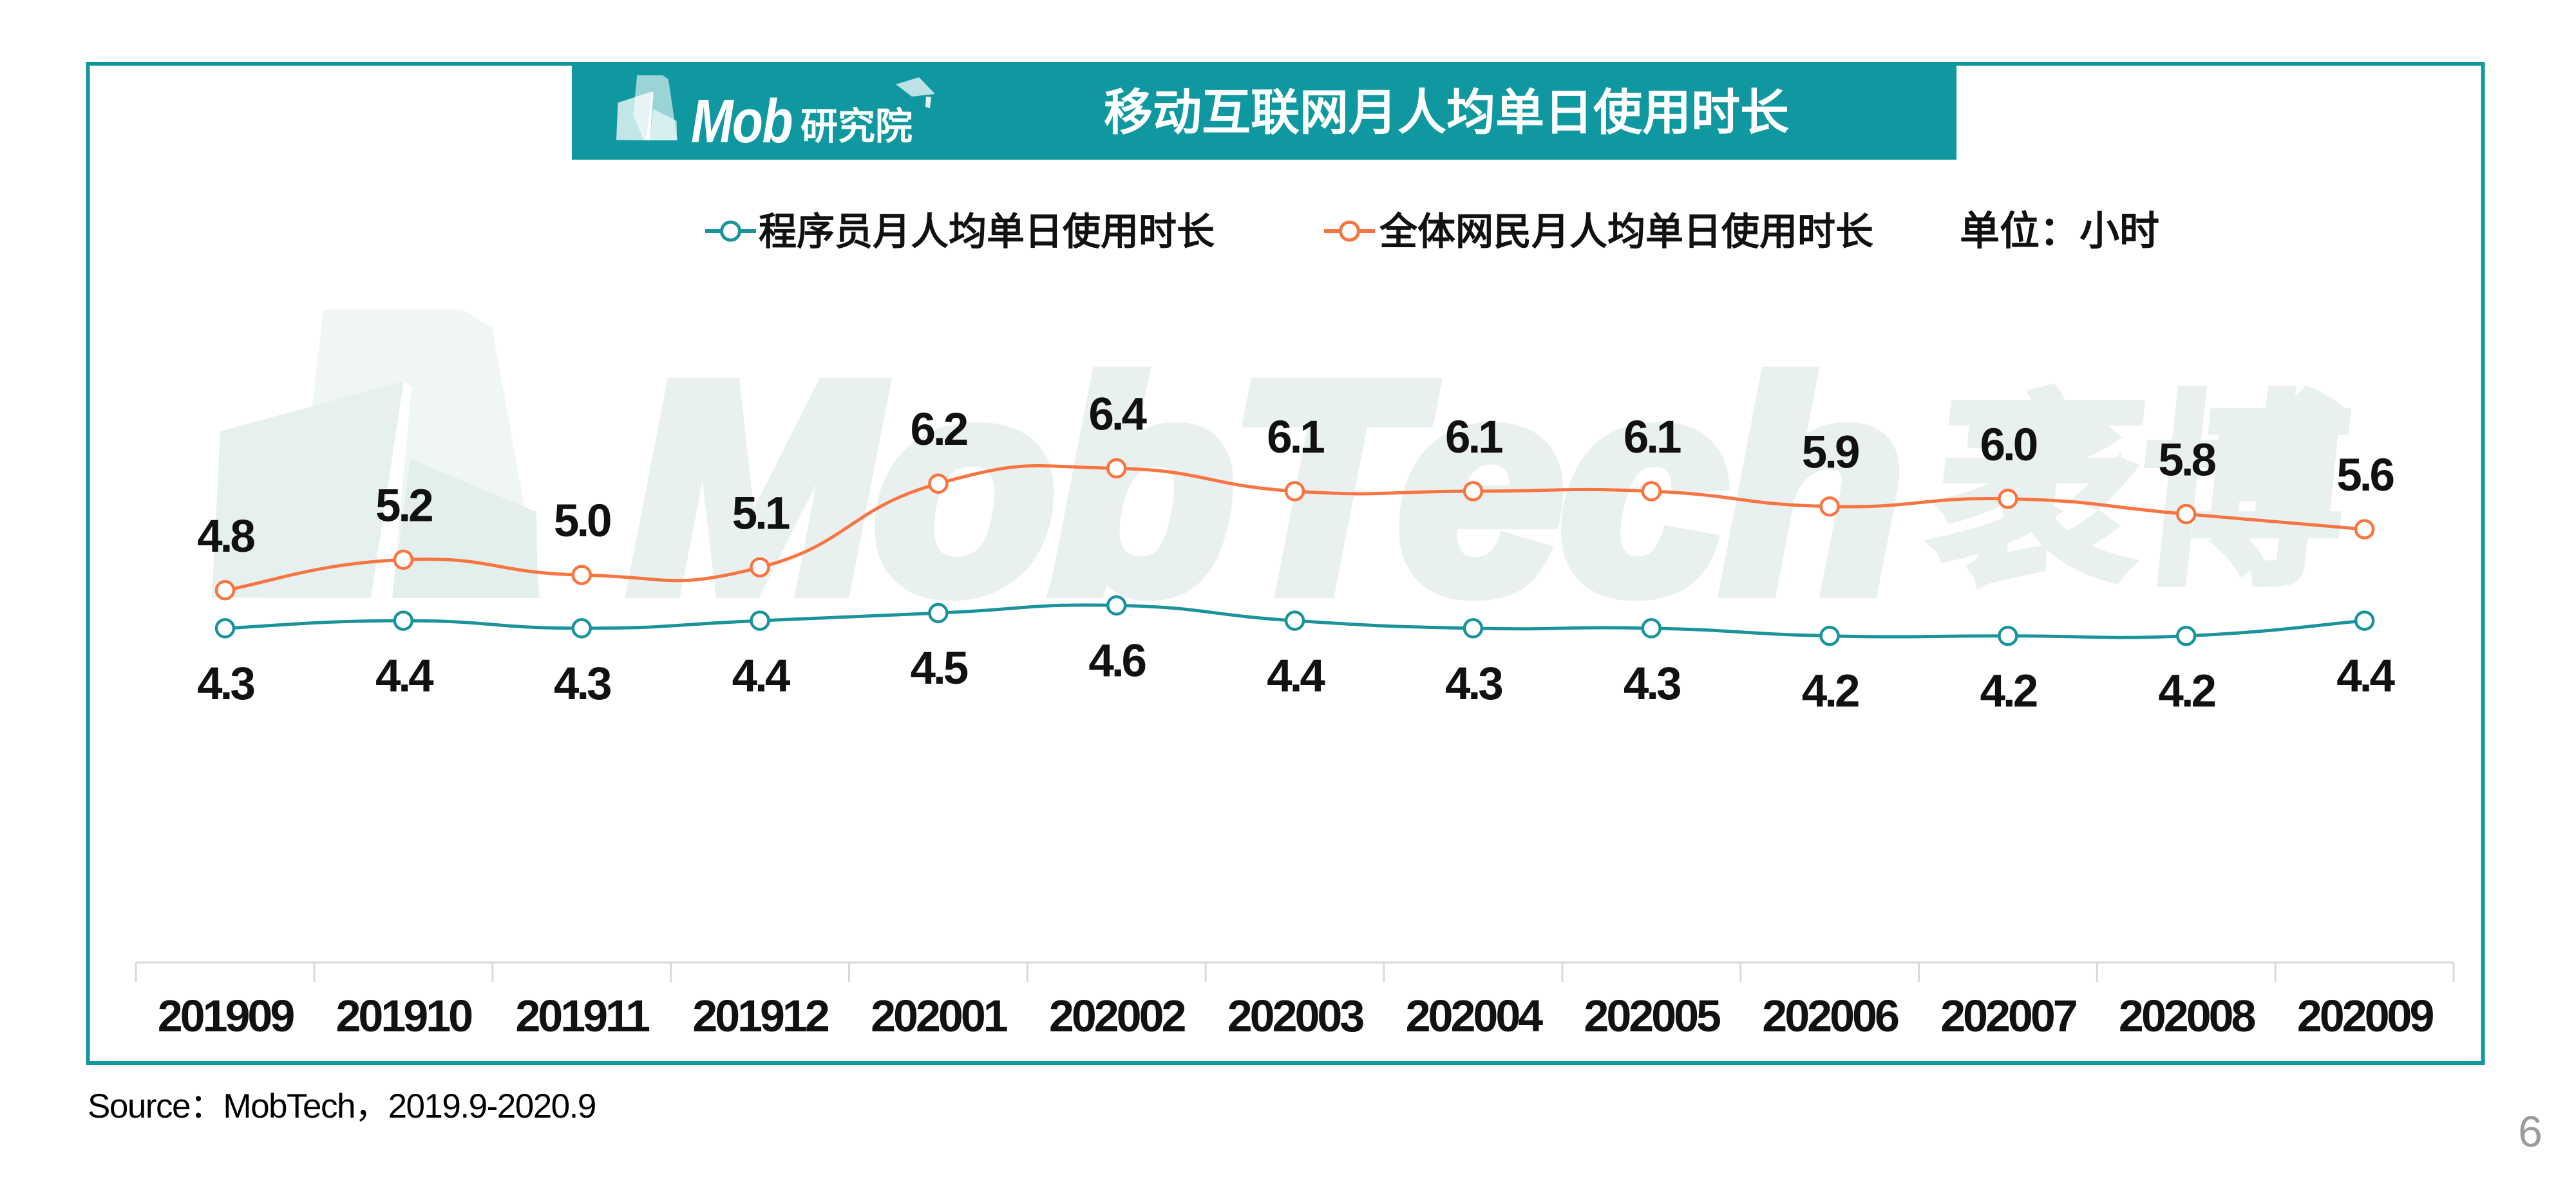 This screenshot has width=2576, height=1182. What do you see at coordinates (1475, 1016) in the screenshot?
I see `svg-text: 202004` at bounding box center [1475, 1016].